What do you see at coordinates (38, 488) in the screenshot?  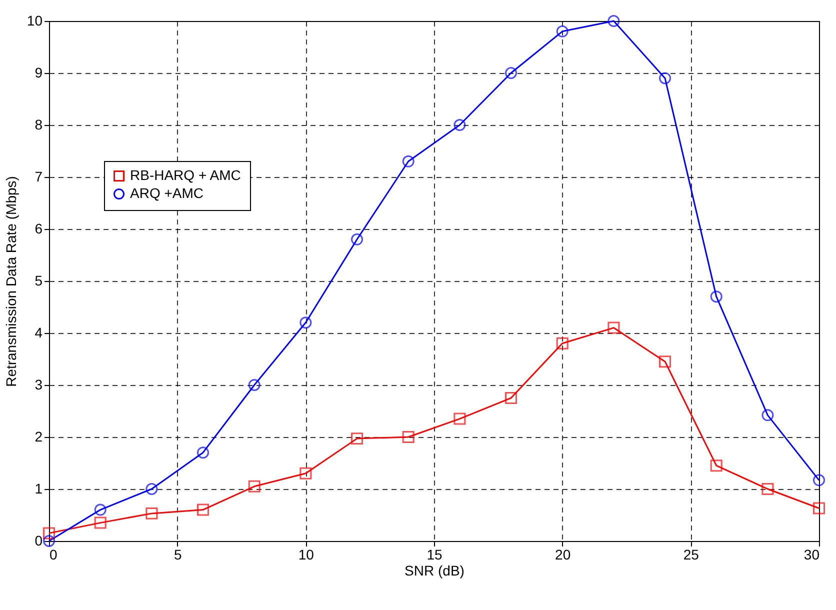 I see `y-tick-label: 1` at bounding box center [38, 488].